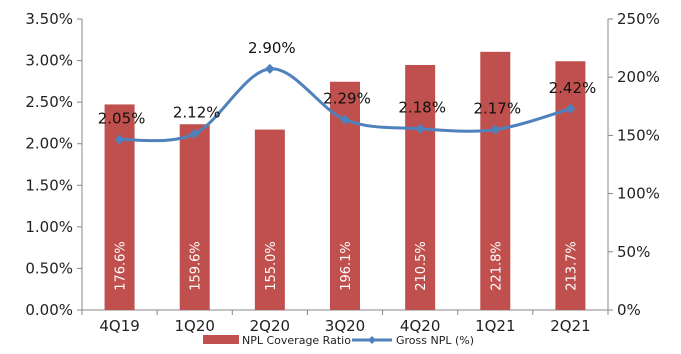  I want to click on bar-data-label: 210.5%, so click(421, 266).